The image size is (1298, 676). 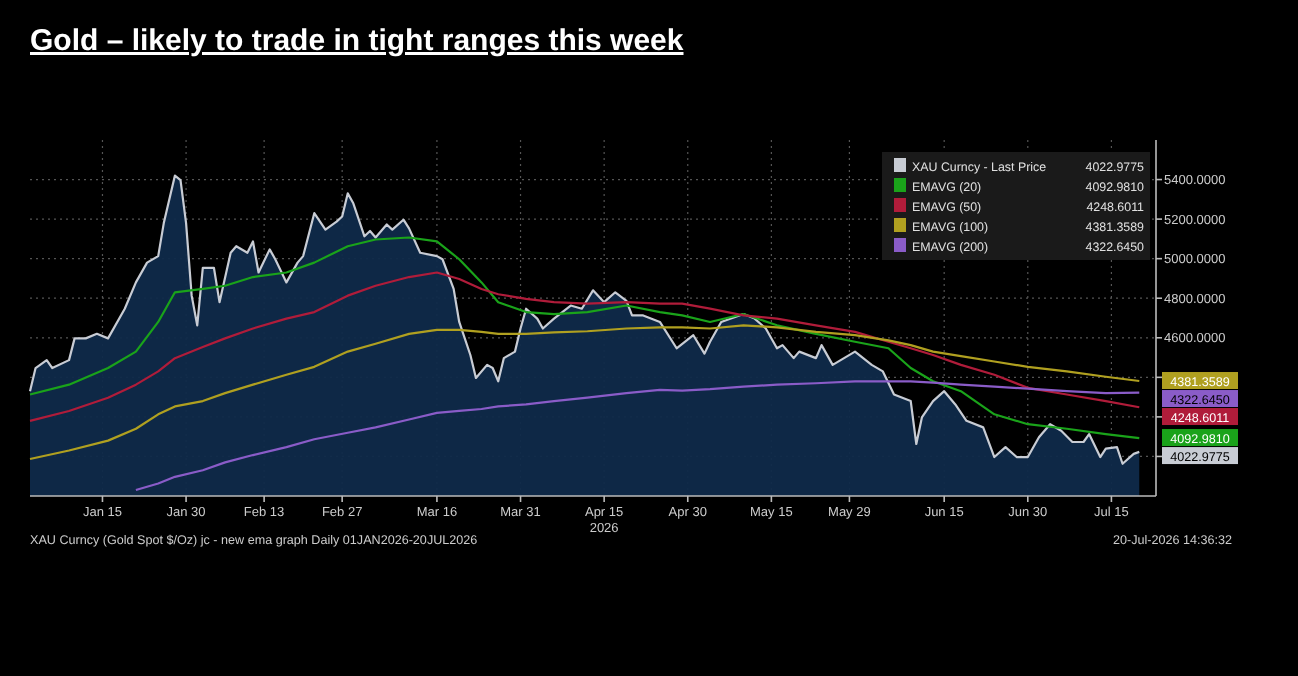 I want to click on line-series, so click(x=637, y=436).